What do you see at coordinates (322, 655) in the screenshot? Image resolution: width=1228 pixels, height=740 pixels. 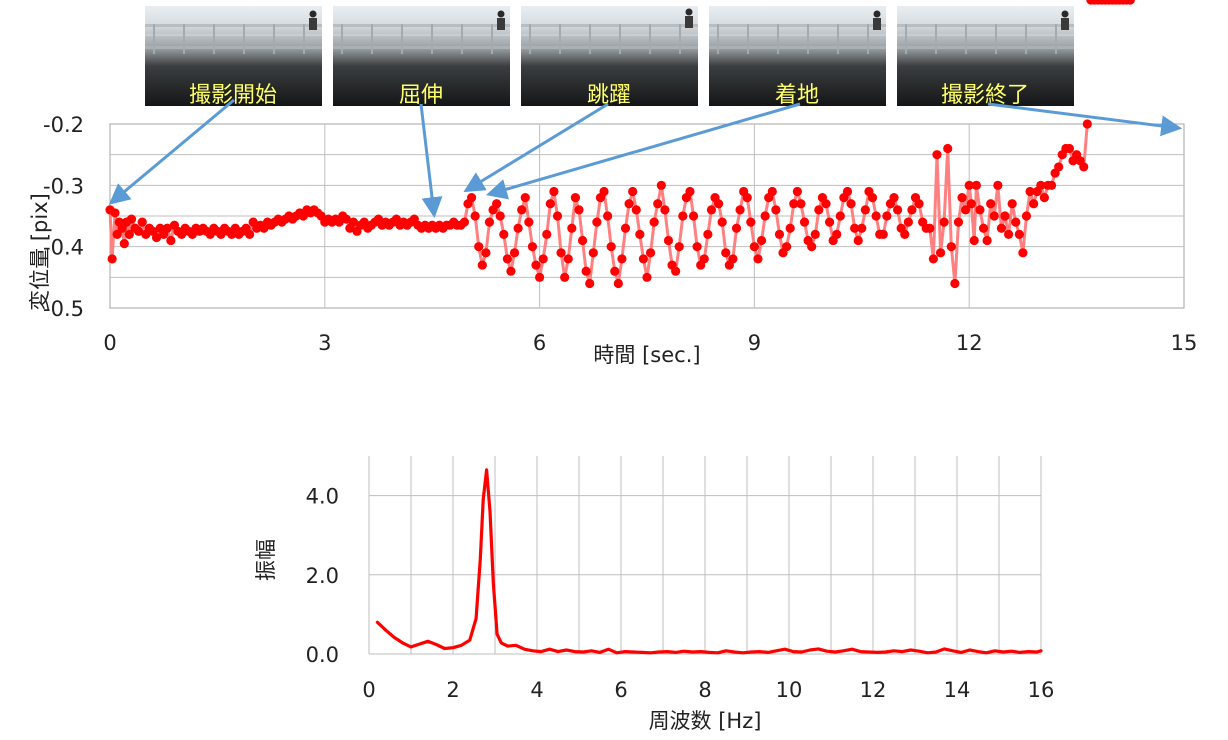 I see `spectrum-y-tick: 0.0` at bounding box center [322, 655].